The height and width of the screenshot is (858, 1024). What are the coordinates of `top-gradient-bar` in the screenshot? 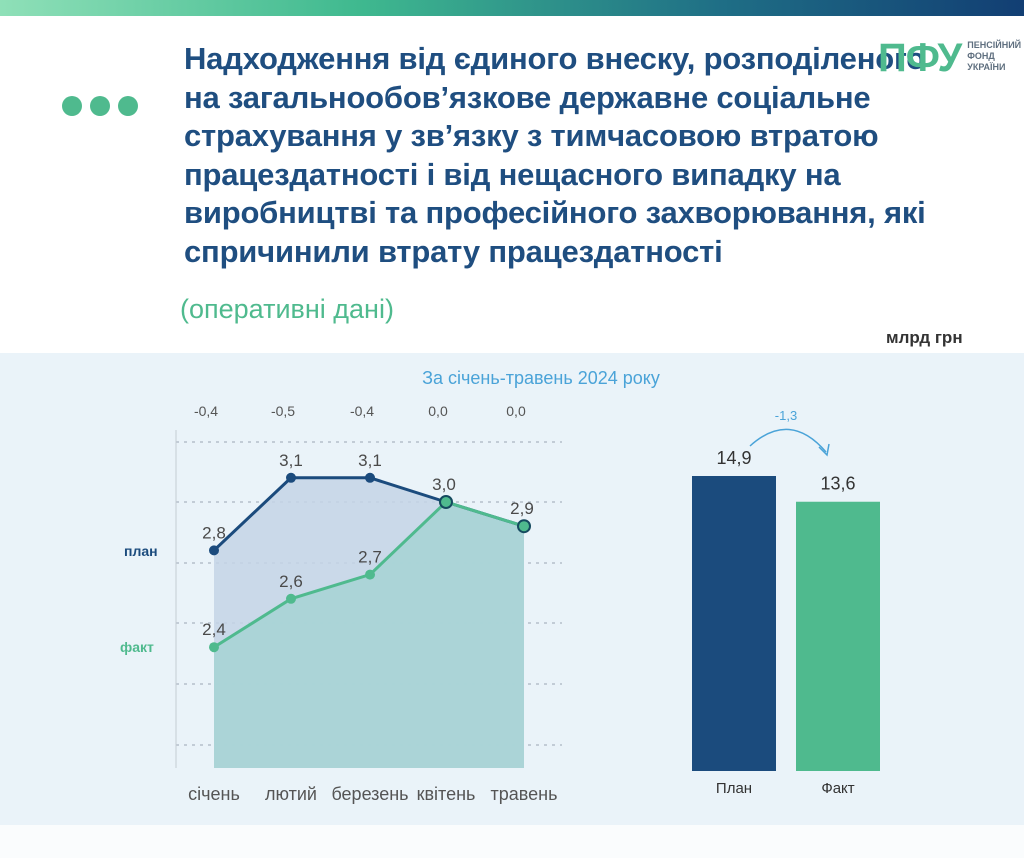 It's located at (512, 8).